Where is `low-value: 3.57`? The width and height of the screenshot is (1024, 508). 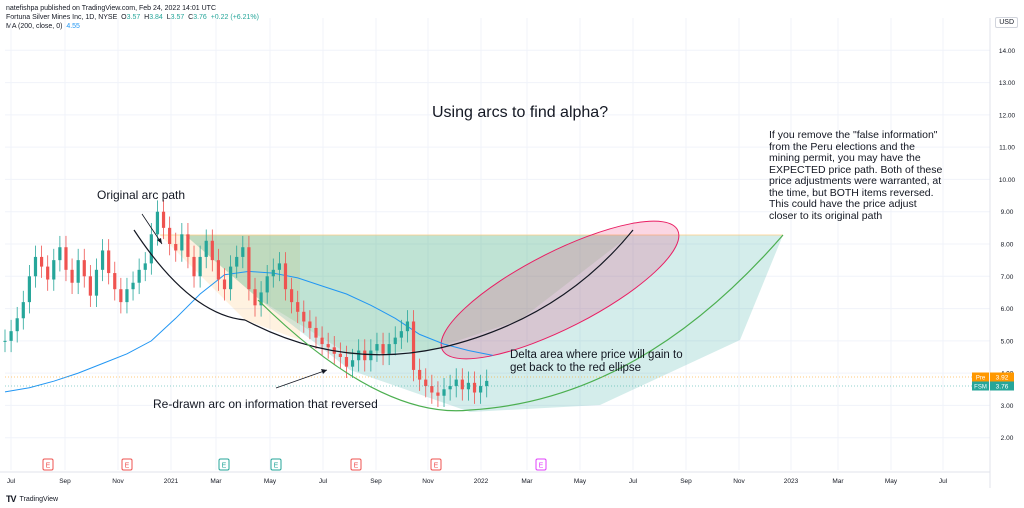
low-value: 3.57 is located at coordinates (177, 17).